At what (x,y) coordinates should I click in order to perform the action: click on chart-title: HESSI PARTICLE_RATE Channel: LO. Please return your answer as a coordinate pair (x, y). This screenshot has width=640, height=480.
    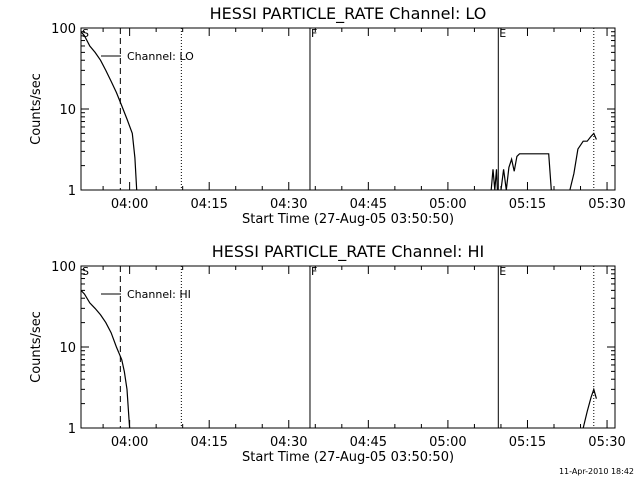
    Looking at the image, I should click on (348, 14).